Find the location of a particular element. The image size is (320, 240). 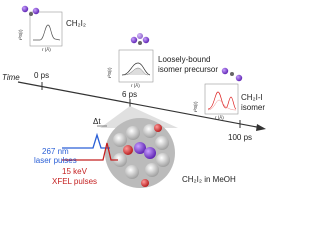

xfel-label: XFEL pulses is located at coordinates (74, 181).